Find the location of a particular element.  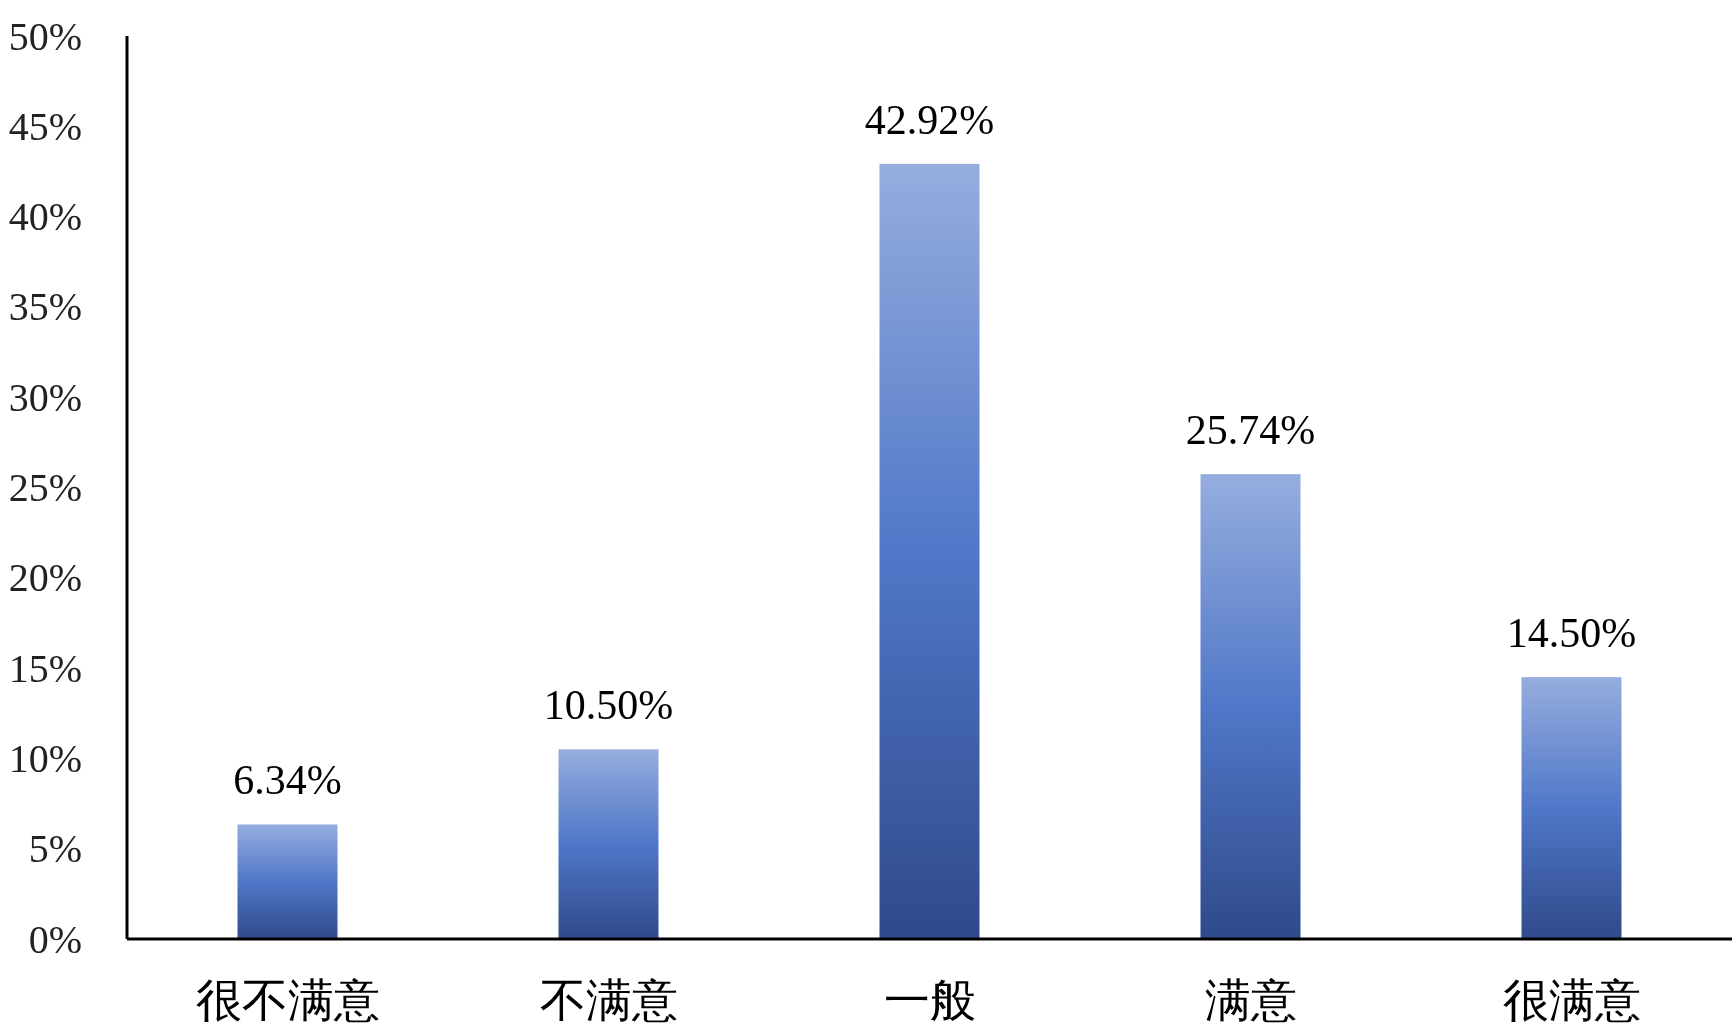

y-tick-label: 10% is located at coordinates (45, 758).